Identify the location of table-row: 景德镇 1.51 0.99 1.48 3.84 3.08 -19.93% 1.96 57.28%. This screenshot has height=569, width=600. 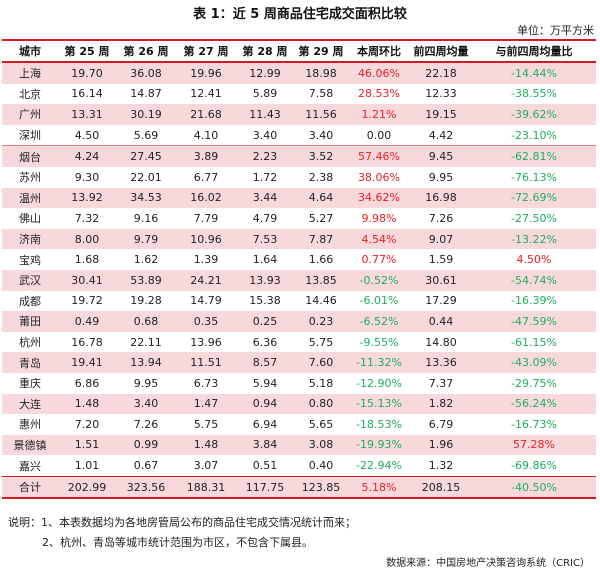
(299, 445).